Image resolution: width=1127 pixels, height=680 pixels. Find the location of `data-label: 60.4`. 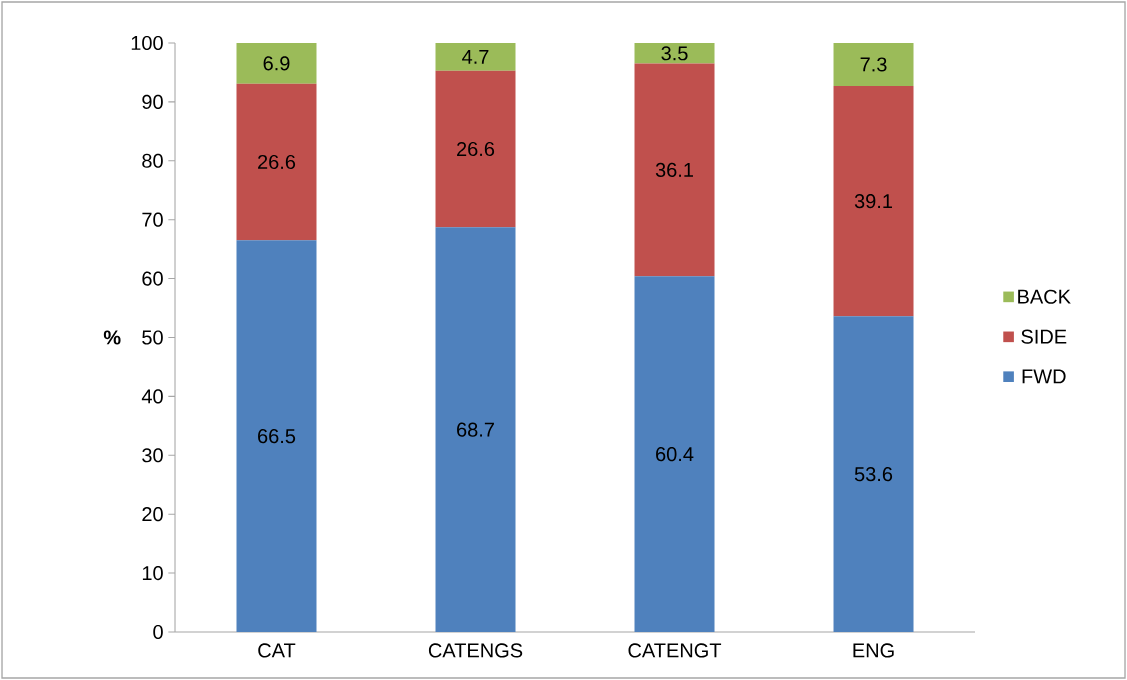

data-label: 60.4 is located at coordinates (675, 454).